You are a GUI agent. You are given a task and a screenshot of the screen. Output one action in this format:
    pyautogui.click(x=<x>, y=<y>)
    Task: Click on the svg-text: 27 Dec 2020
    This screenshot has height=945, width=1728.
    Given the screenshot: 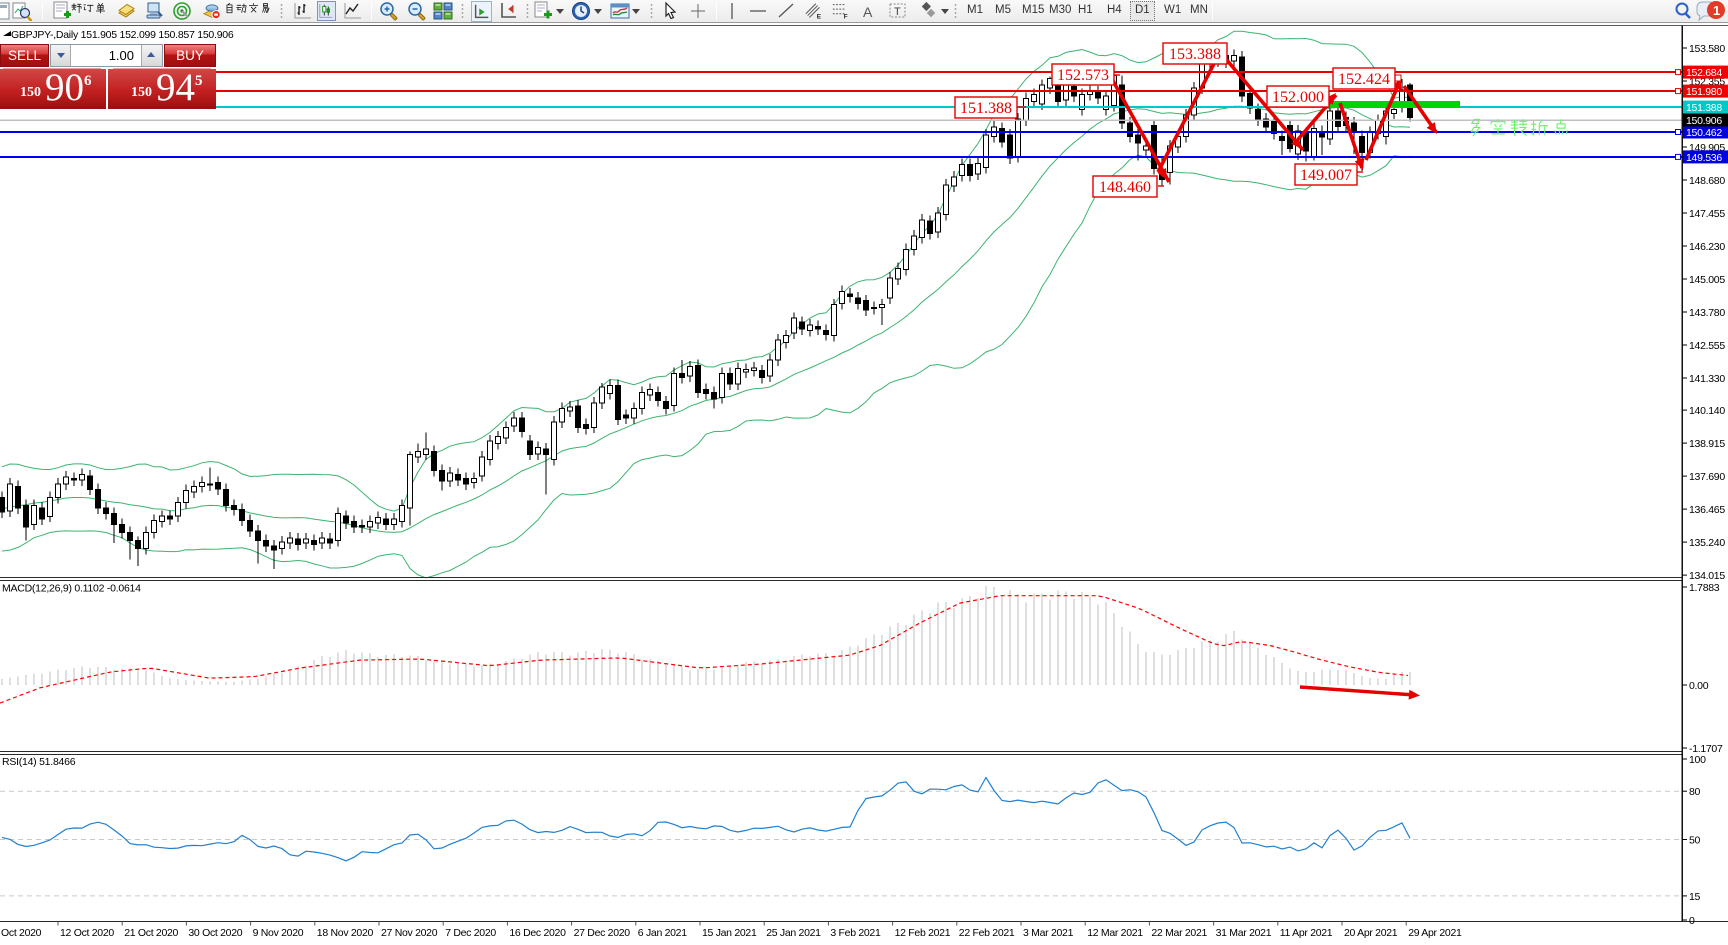 What is the action you would take?
    pyautogui.click(x=602, y=933)
    